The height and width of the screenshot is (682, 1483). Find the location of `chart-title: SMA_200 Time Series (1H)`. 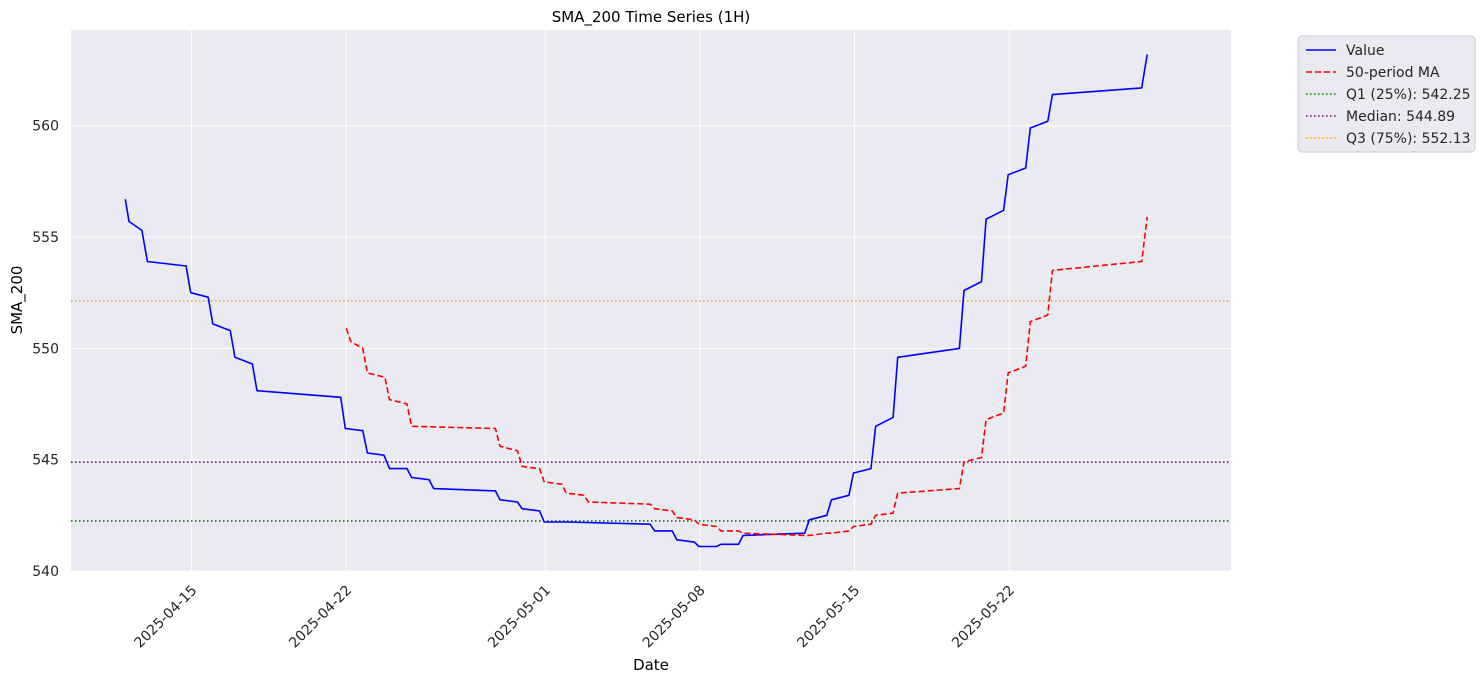

chart-title: SMA_200 Time Series (1H) is located at coordinates (651, 17).